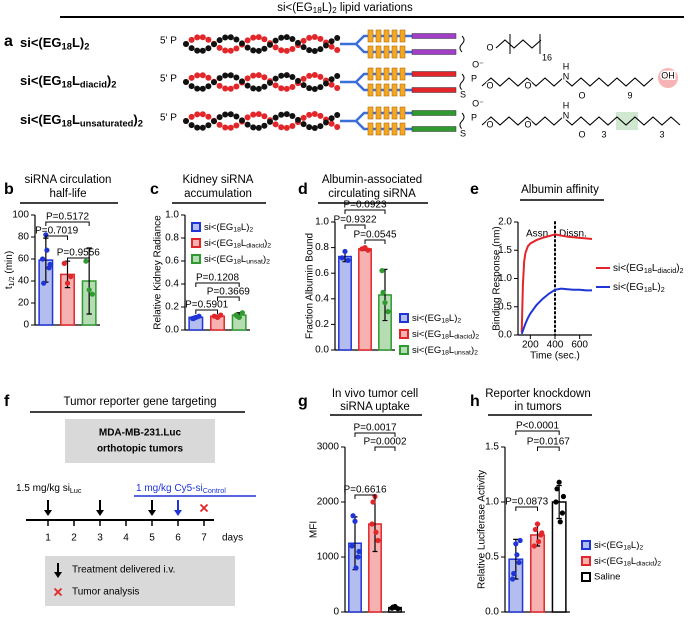 The height and width of the screenshot is (619, 690). Describe the element at coordinates (68, 180) in the screenshot. I see `chart-title: siRNA circulation` at that location.